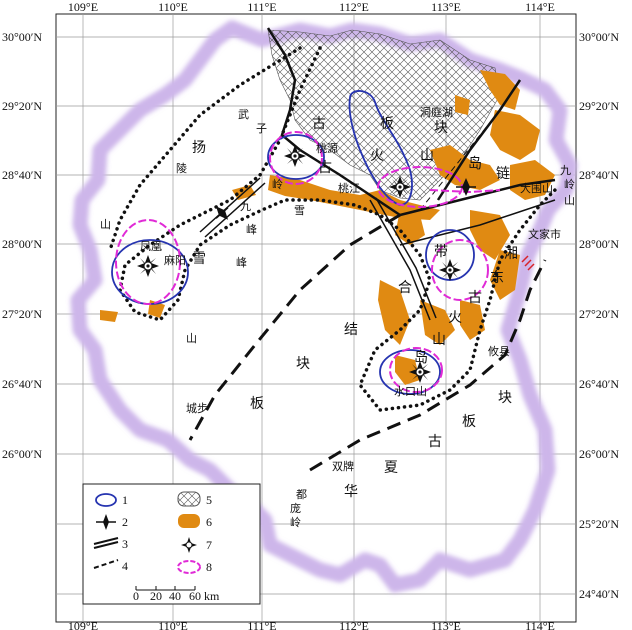 The width and height of the screenshot is (632, 630). What do you see at coordinates (106, 500) in the screenshot?
I see `legend-blue-ellipse-icon` at bounding box center [106, 500].